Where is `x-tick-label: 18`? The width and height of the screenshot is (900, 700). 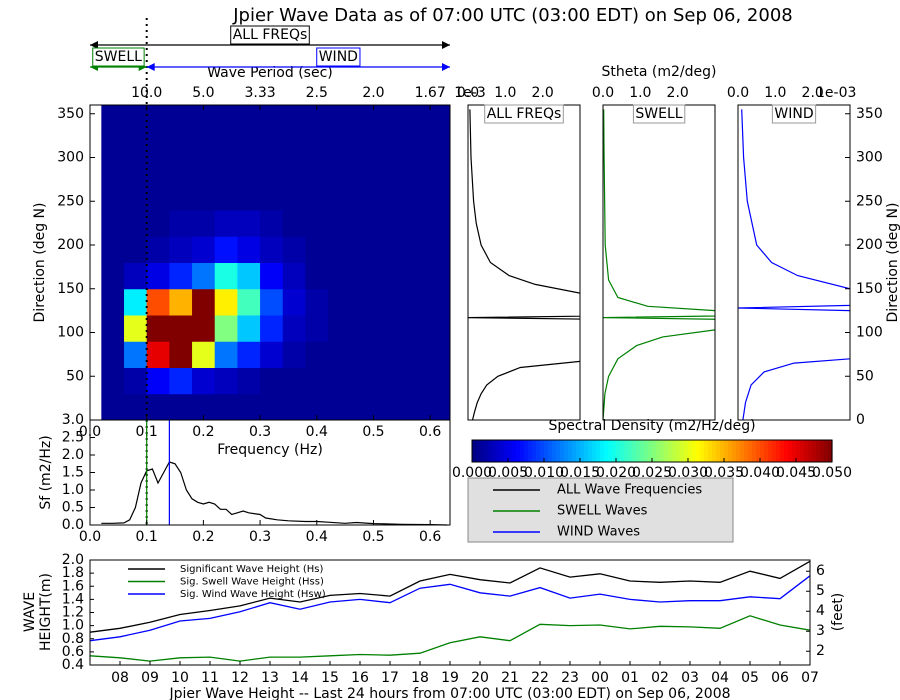 x-tick-label: 18 is located at coordinates (420, 678).